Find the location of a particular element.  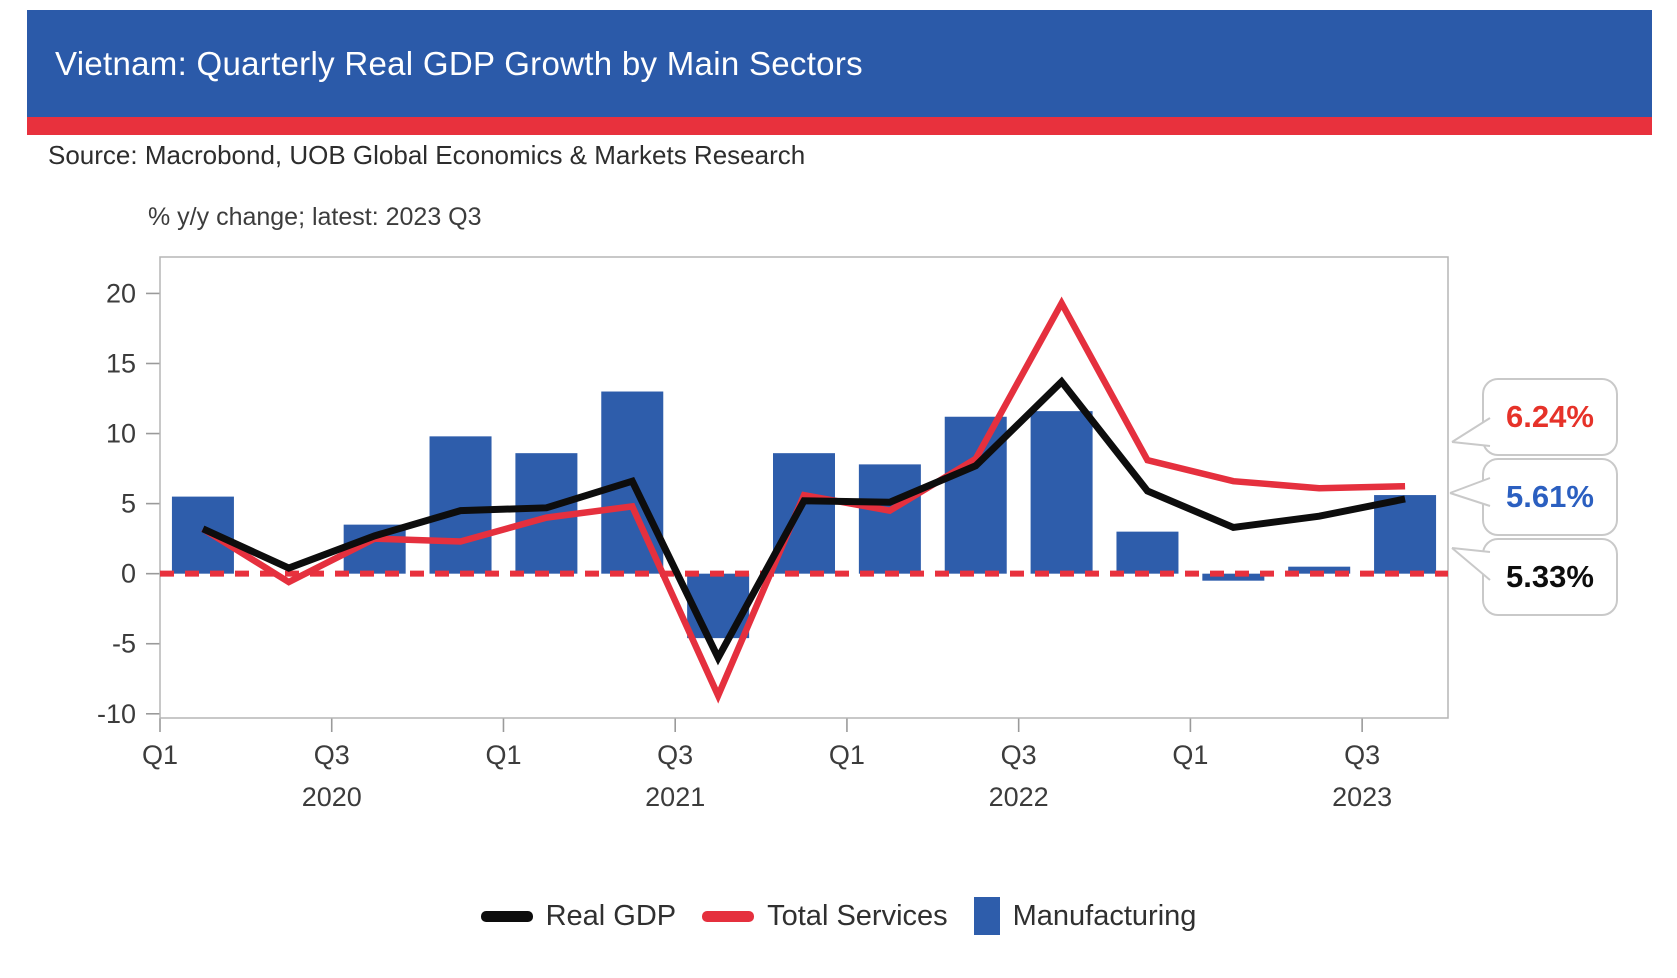

callout-total-services: 6.24% is located at coordinates (1550, 417).